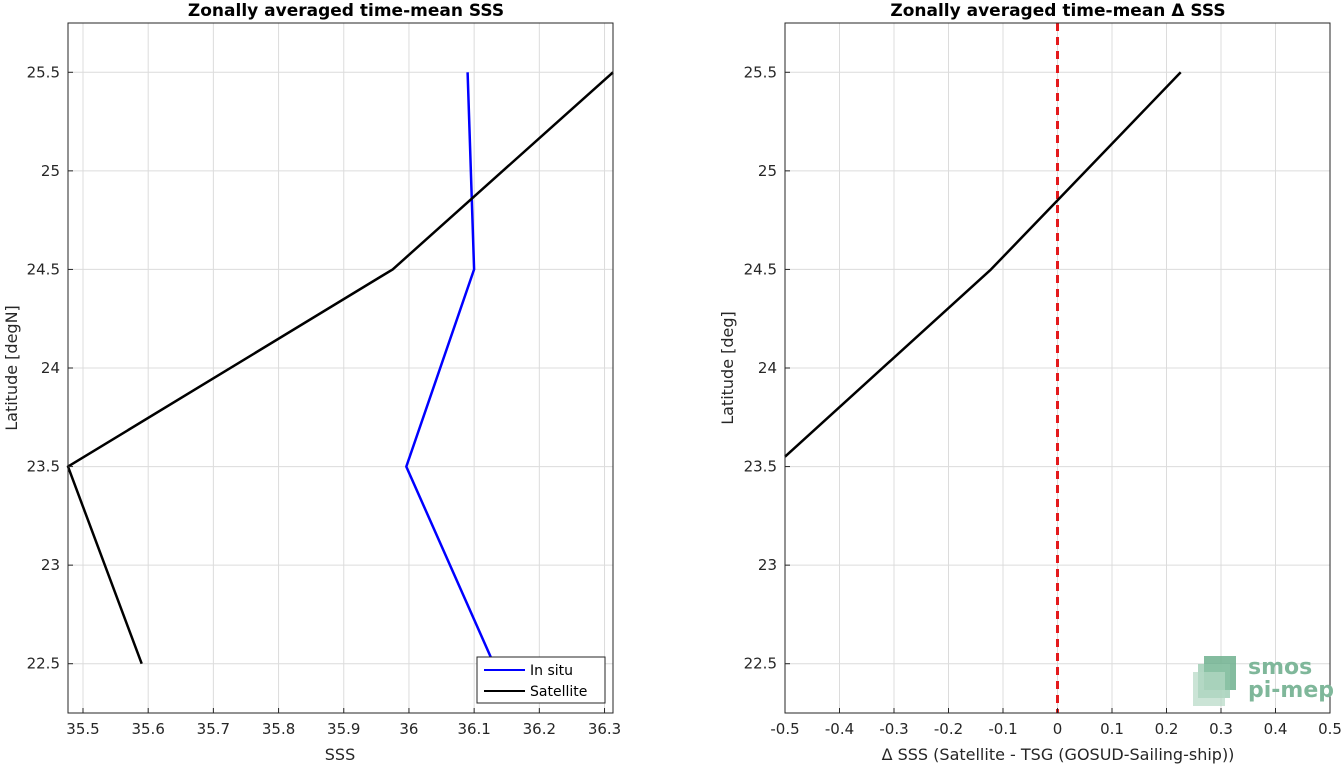 Image resolution: width=1343 pixels, height=765 pixels. I want to click on x-tick-label: 35.6, so click(147, 729).